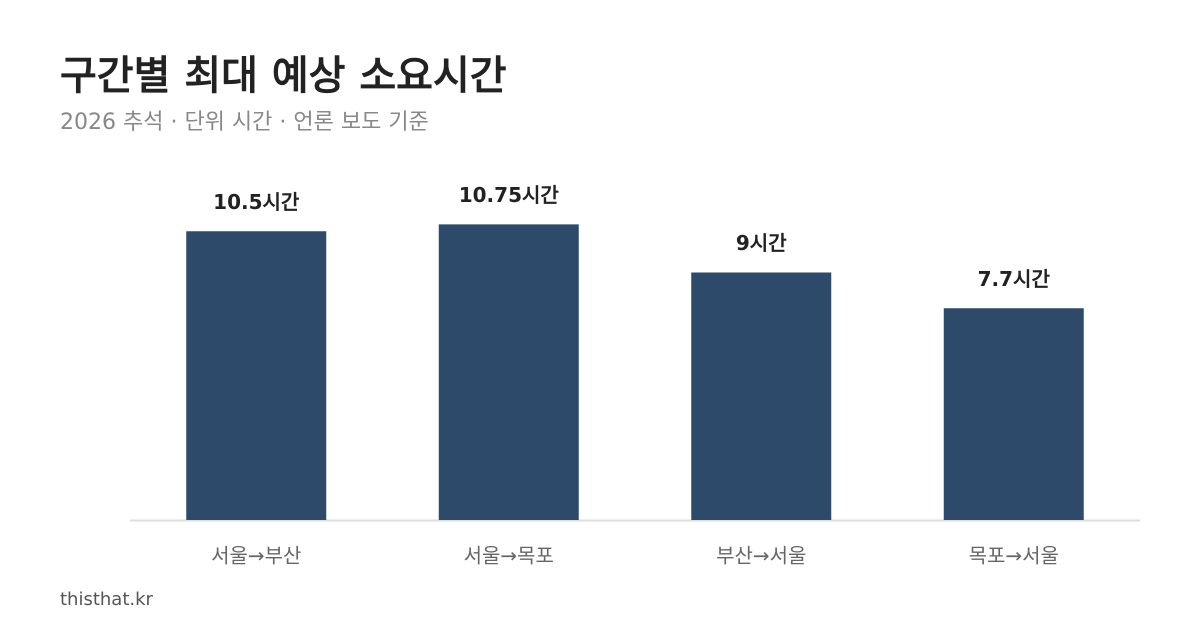 Image resolution: width=1200 pixels, height=630 pixels. I want to click on source: thisthat.kr, so click(107, 599).